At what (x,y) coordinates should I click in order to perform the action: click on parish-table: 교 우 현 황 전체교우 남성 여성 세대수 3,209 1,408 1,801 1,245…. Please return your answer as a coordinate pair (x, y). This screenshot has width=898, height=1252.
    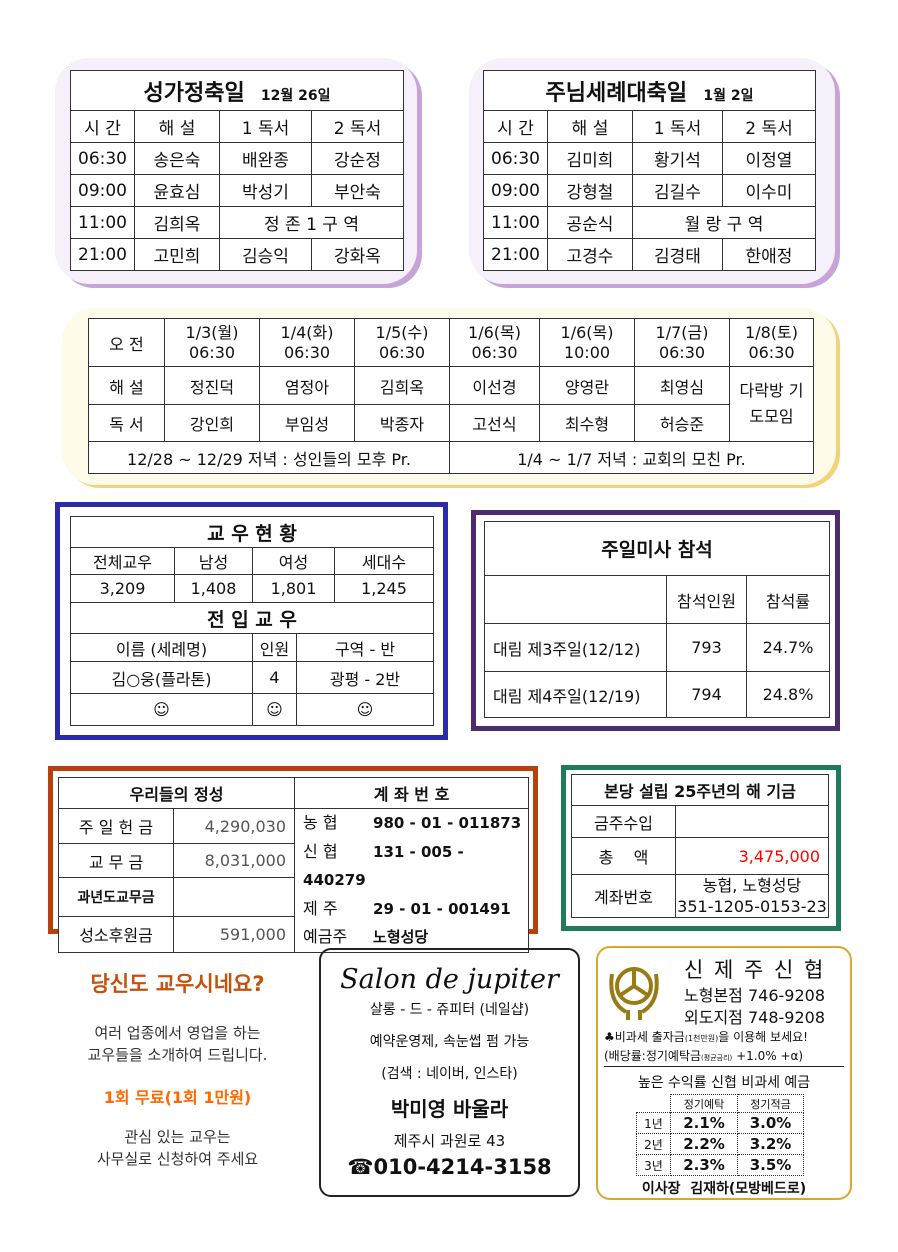
    Looking at the image, I should click on (252, 621).